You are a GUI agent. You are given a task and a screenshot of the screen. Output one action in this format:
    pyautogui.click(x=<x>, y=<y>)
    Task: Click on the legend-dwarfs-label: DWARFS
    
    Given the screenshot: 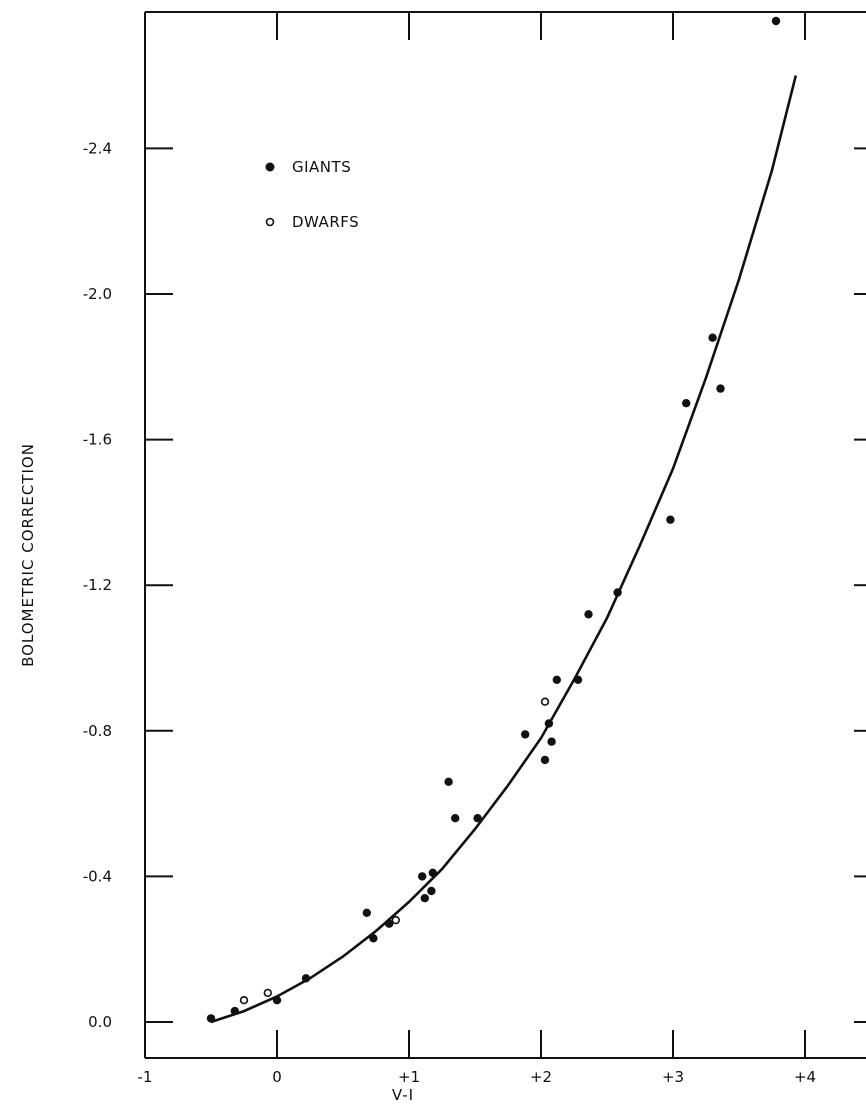 What is the action you would take?
    pyautogui.click(x=325, y=222)
    